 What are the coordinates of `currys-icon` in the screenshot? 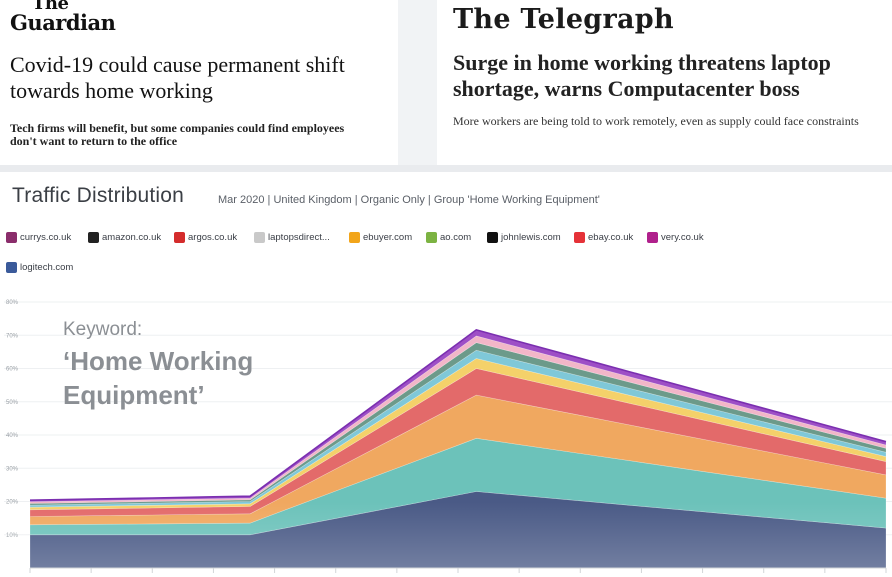 It's located at (11, 237).